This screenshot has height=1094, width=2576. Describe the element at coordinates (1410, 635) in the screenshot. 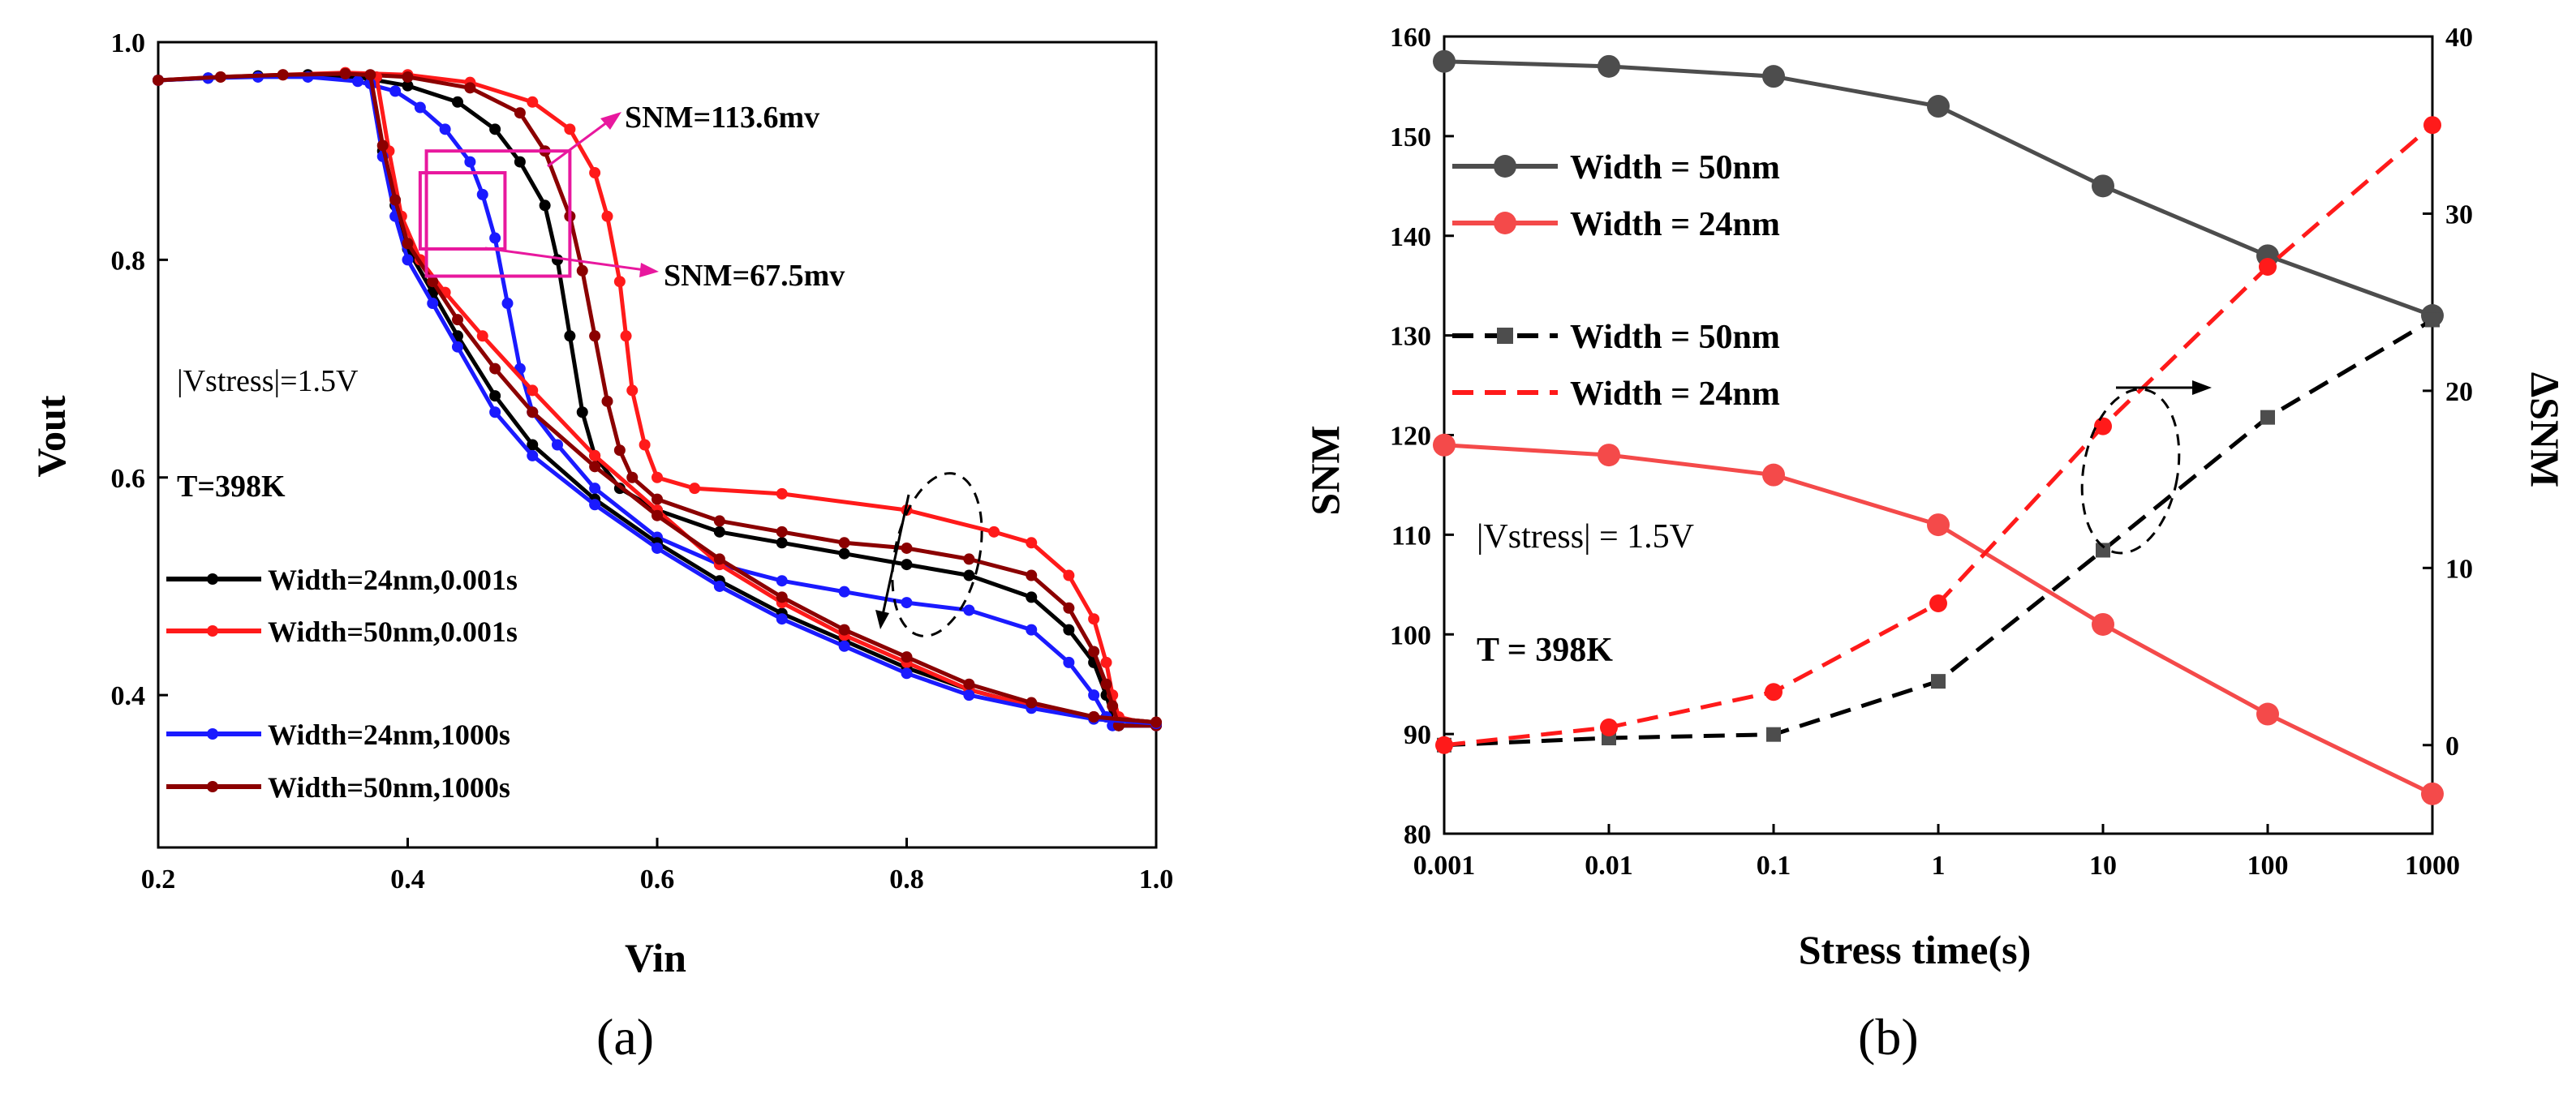

I see `b-y-tick-label: 100` at that location.